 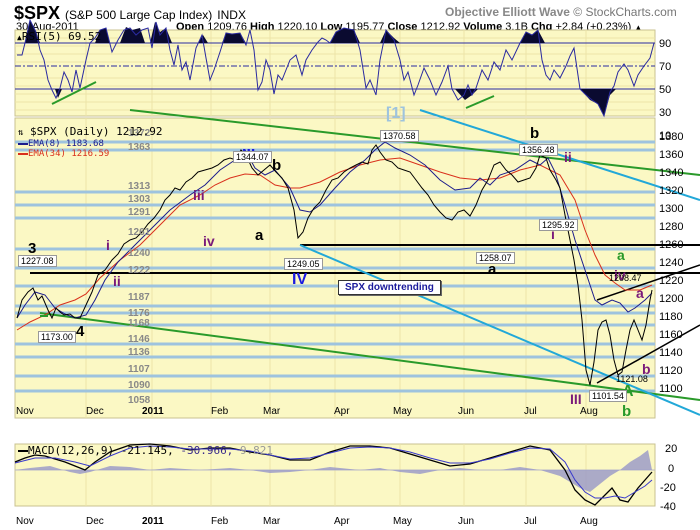 I want to click on ema8-text: EMA(8) 1183.68, so click(x=66, y=144).